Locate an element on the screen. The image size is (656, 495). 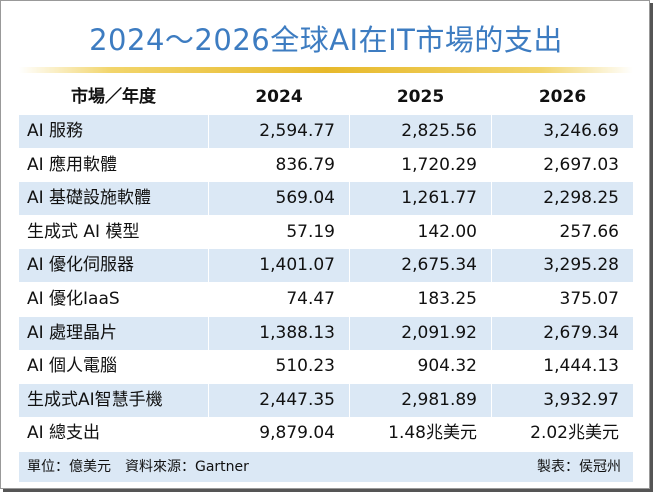
cell-value: 2,675.34 is located at coordinates (420, 265).